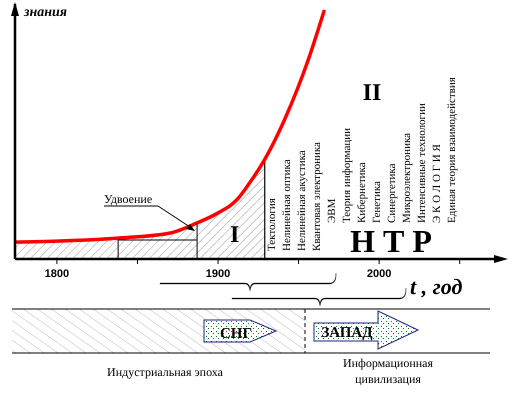 This screenshot has height=399, width=512. Describe the element at coordinates (218, 274) in the screenshot. I see `x-tick-label: 1900` at that location.